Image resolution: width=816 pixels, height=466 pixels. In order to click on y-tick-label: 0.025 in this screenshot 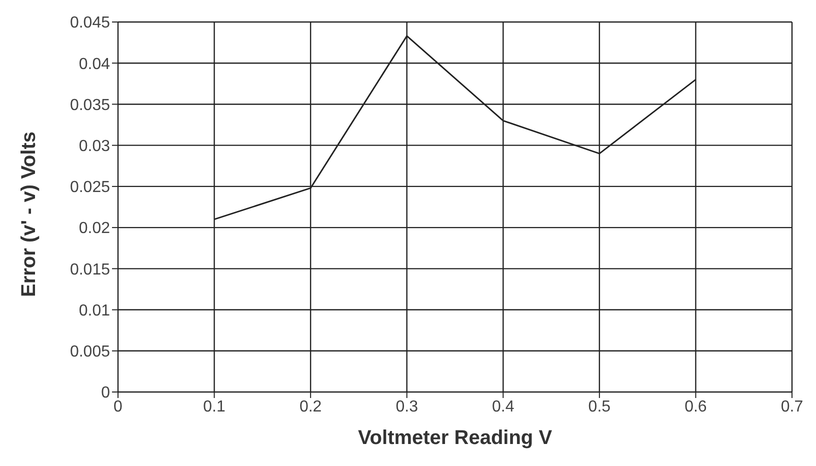, I will do `click(90, 187)`.